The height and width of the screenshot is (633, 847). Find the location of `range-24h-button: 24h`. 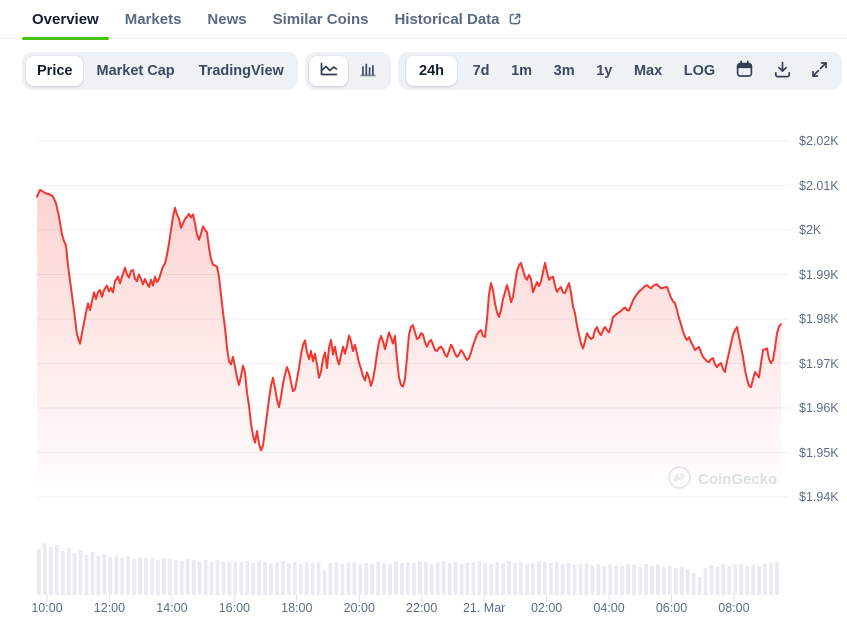

range-24h-button: 24h is located at coordinates (431, 71).